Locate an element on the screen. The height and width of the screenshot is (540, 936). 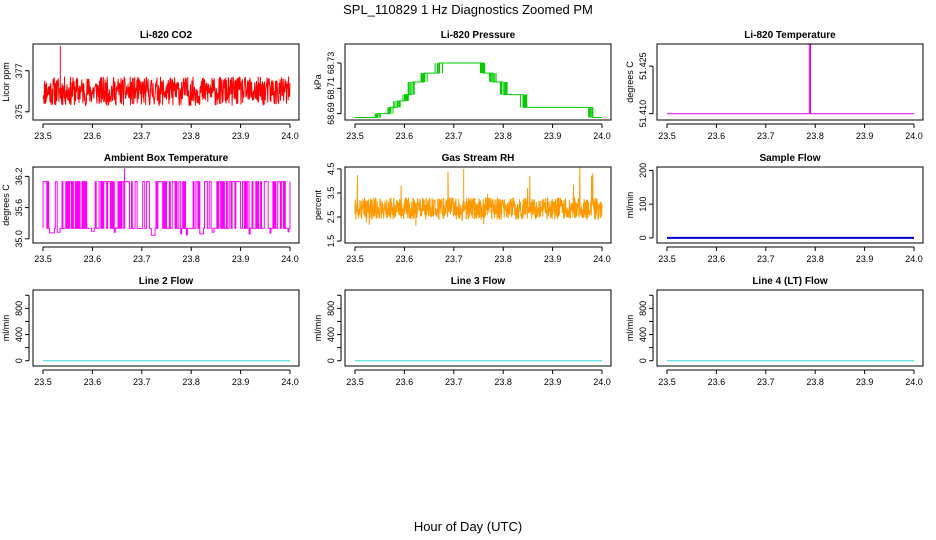
panel-title: Line 4 (LT) Flow is located at coordinates (790, 281).